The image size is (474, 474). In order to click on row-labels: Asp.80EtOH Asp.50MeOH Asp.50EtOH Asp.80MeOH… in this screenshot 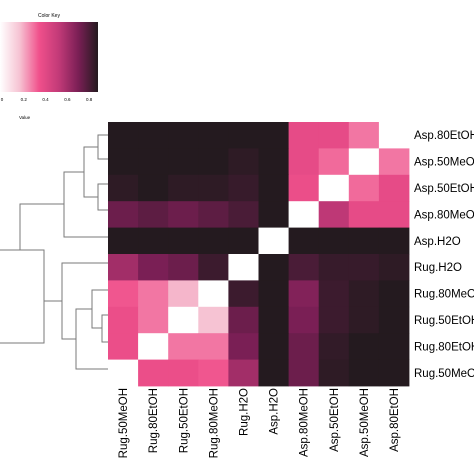, I will do `click(444, 255)`.